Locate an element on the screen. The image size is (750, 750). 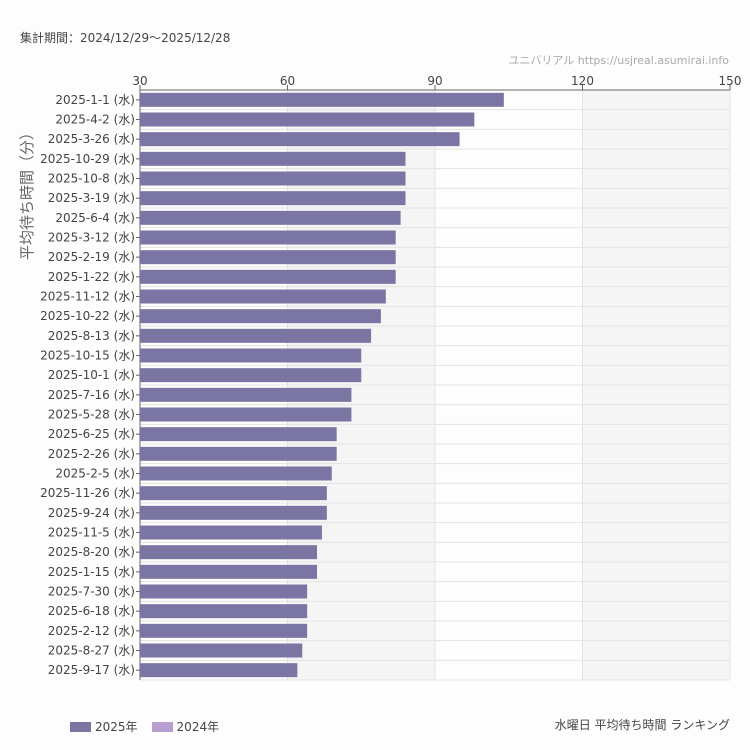
legend-item-2024: 2024年 is located at coordinates (185, 726).